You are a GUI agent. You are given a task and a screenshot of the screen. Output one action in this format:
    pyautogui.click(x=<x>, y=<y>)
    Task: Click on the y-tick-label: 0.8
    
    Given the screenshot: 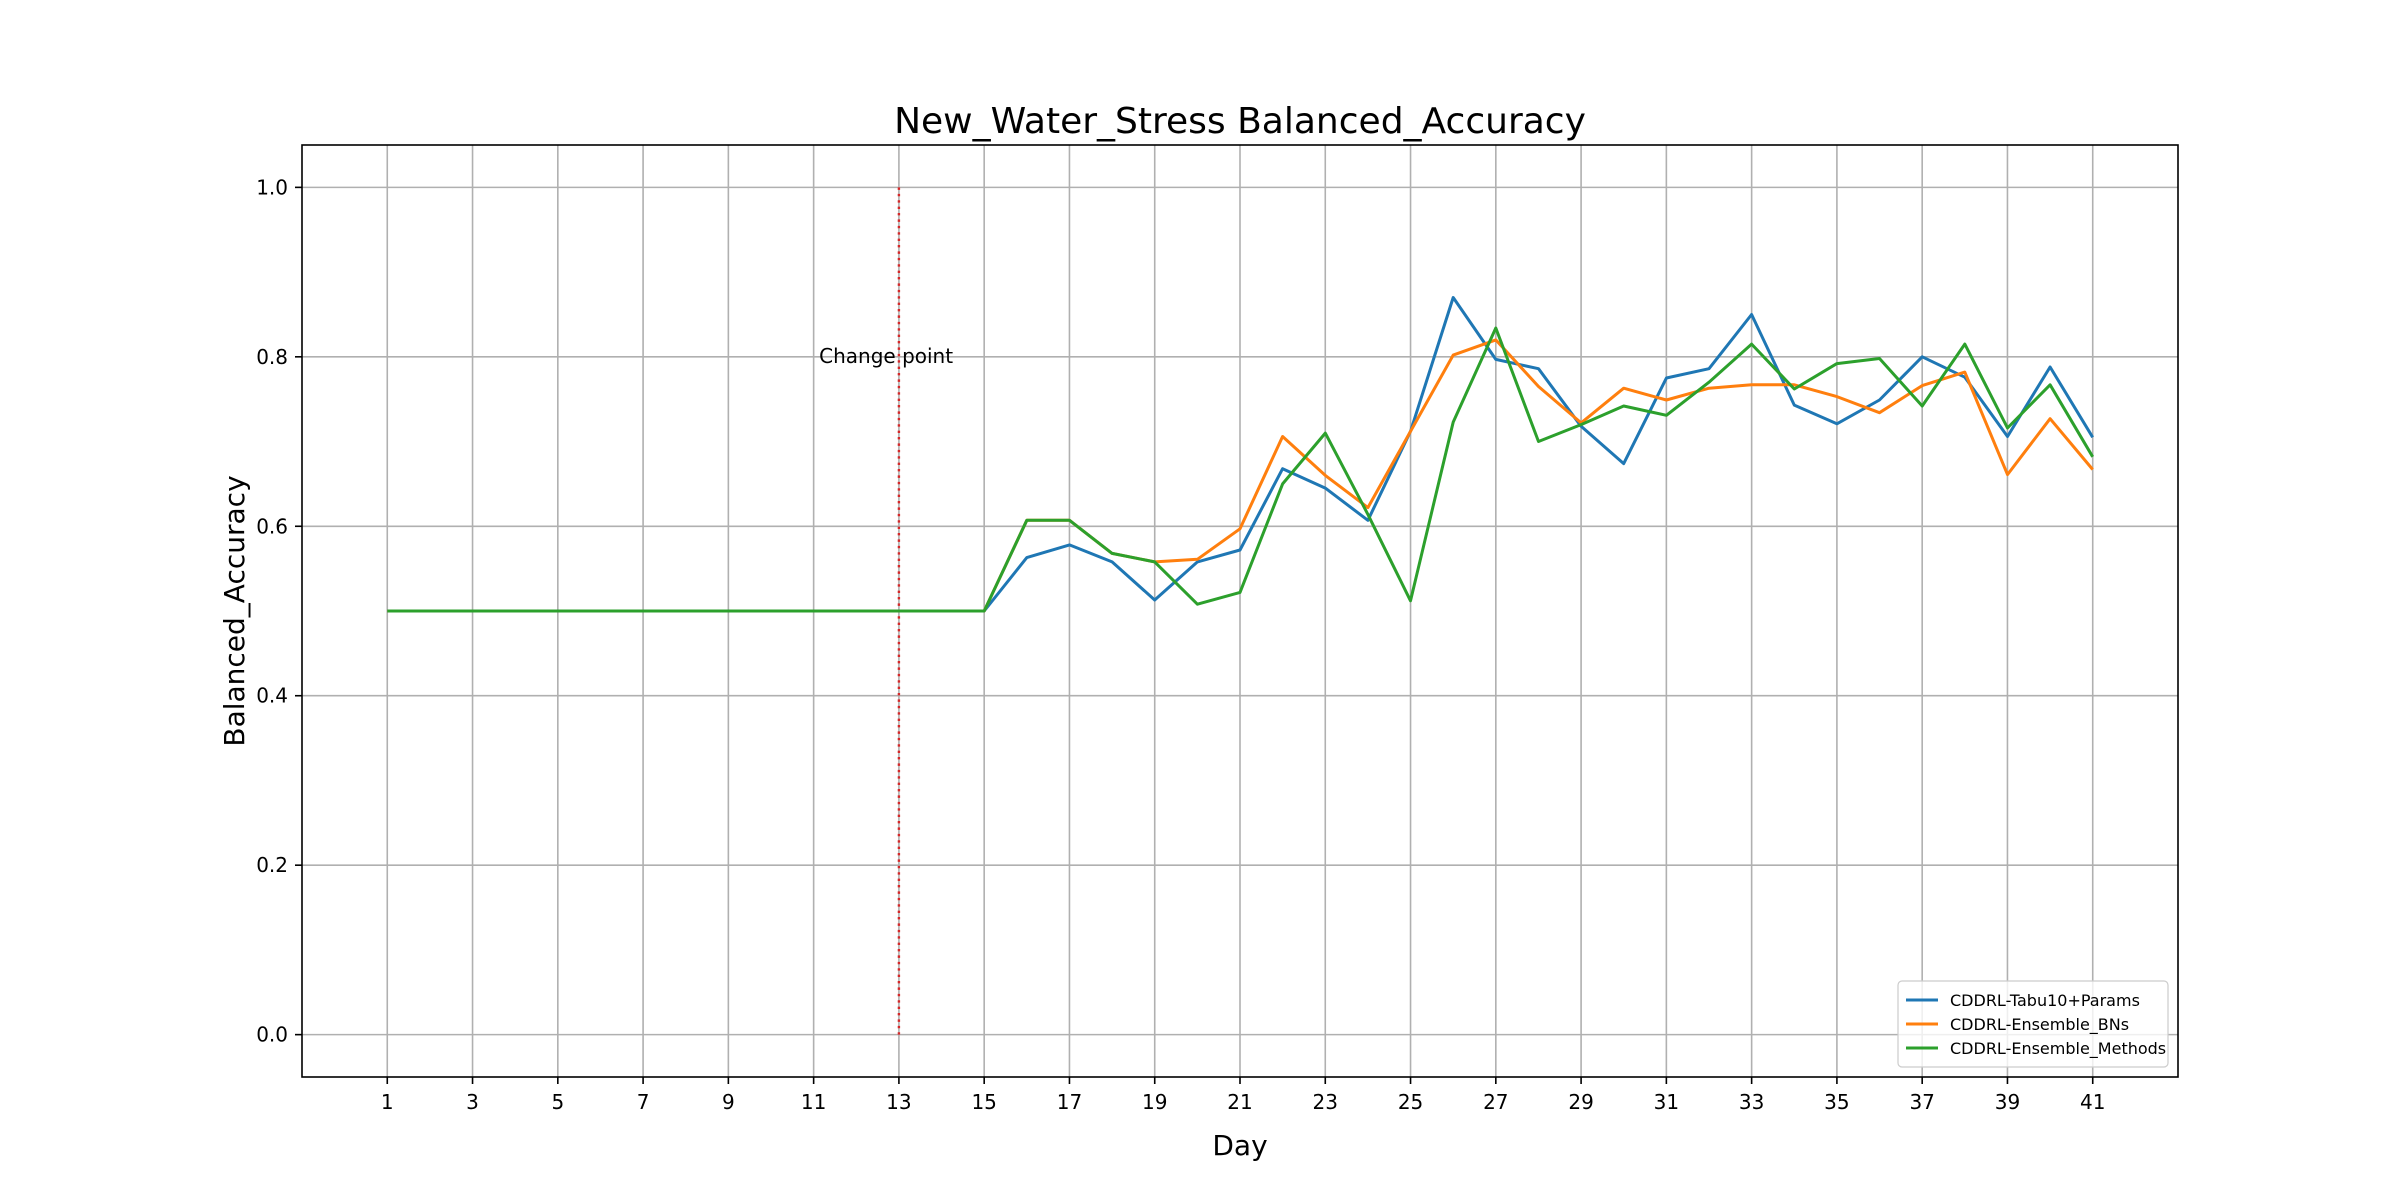 What is the action you would take?
    pyautogui.click(x=272, y=357)
    